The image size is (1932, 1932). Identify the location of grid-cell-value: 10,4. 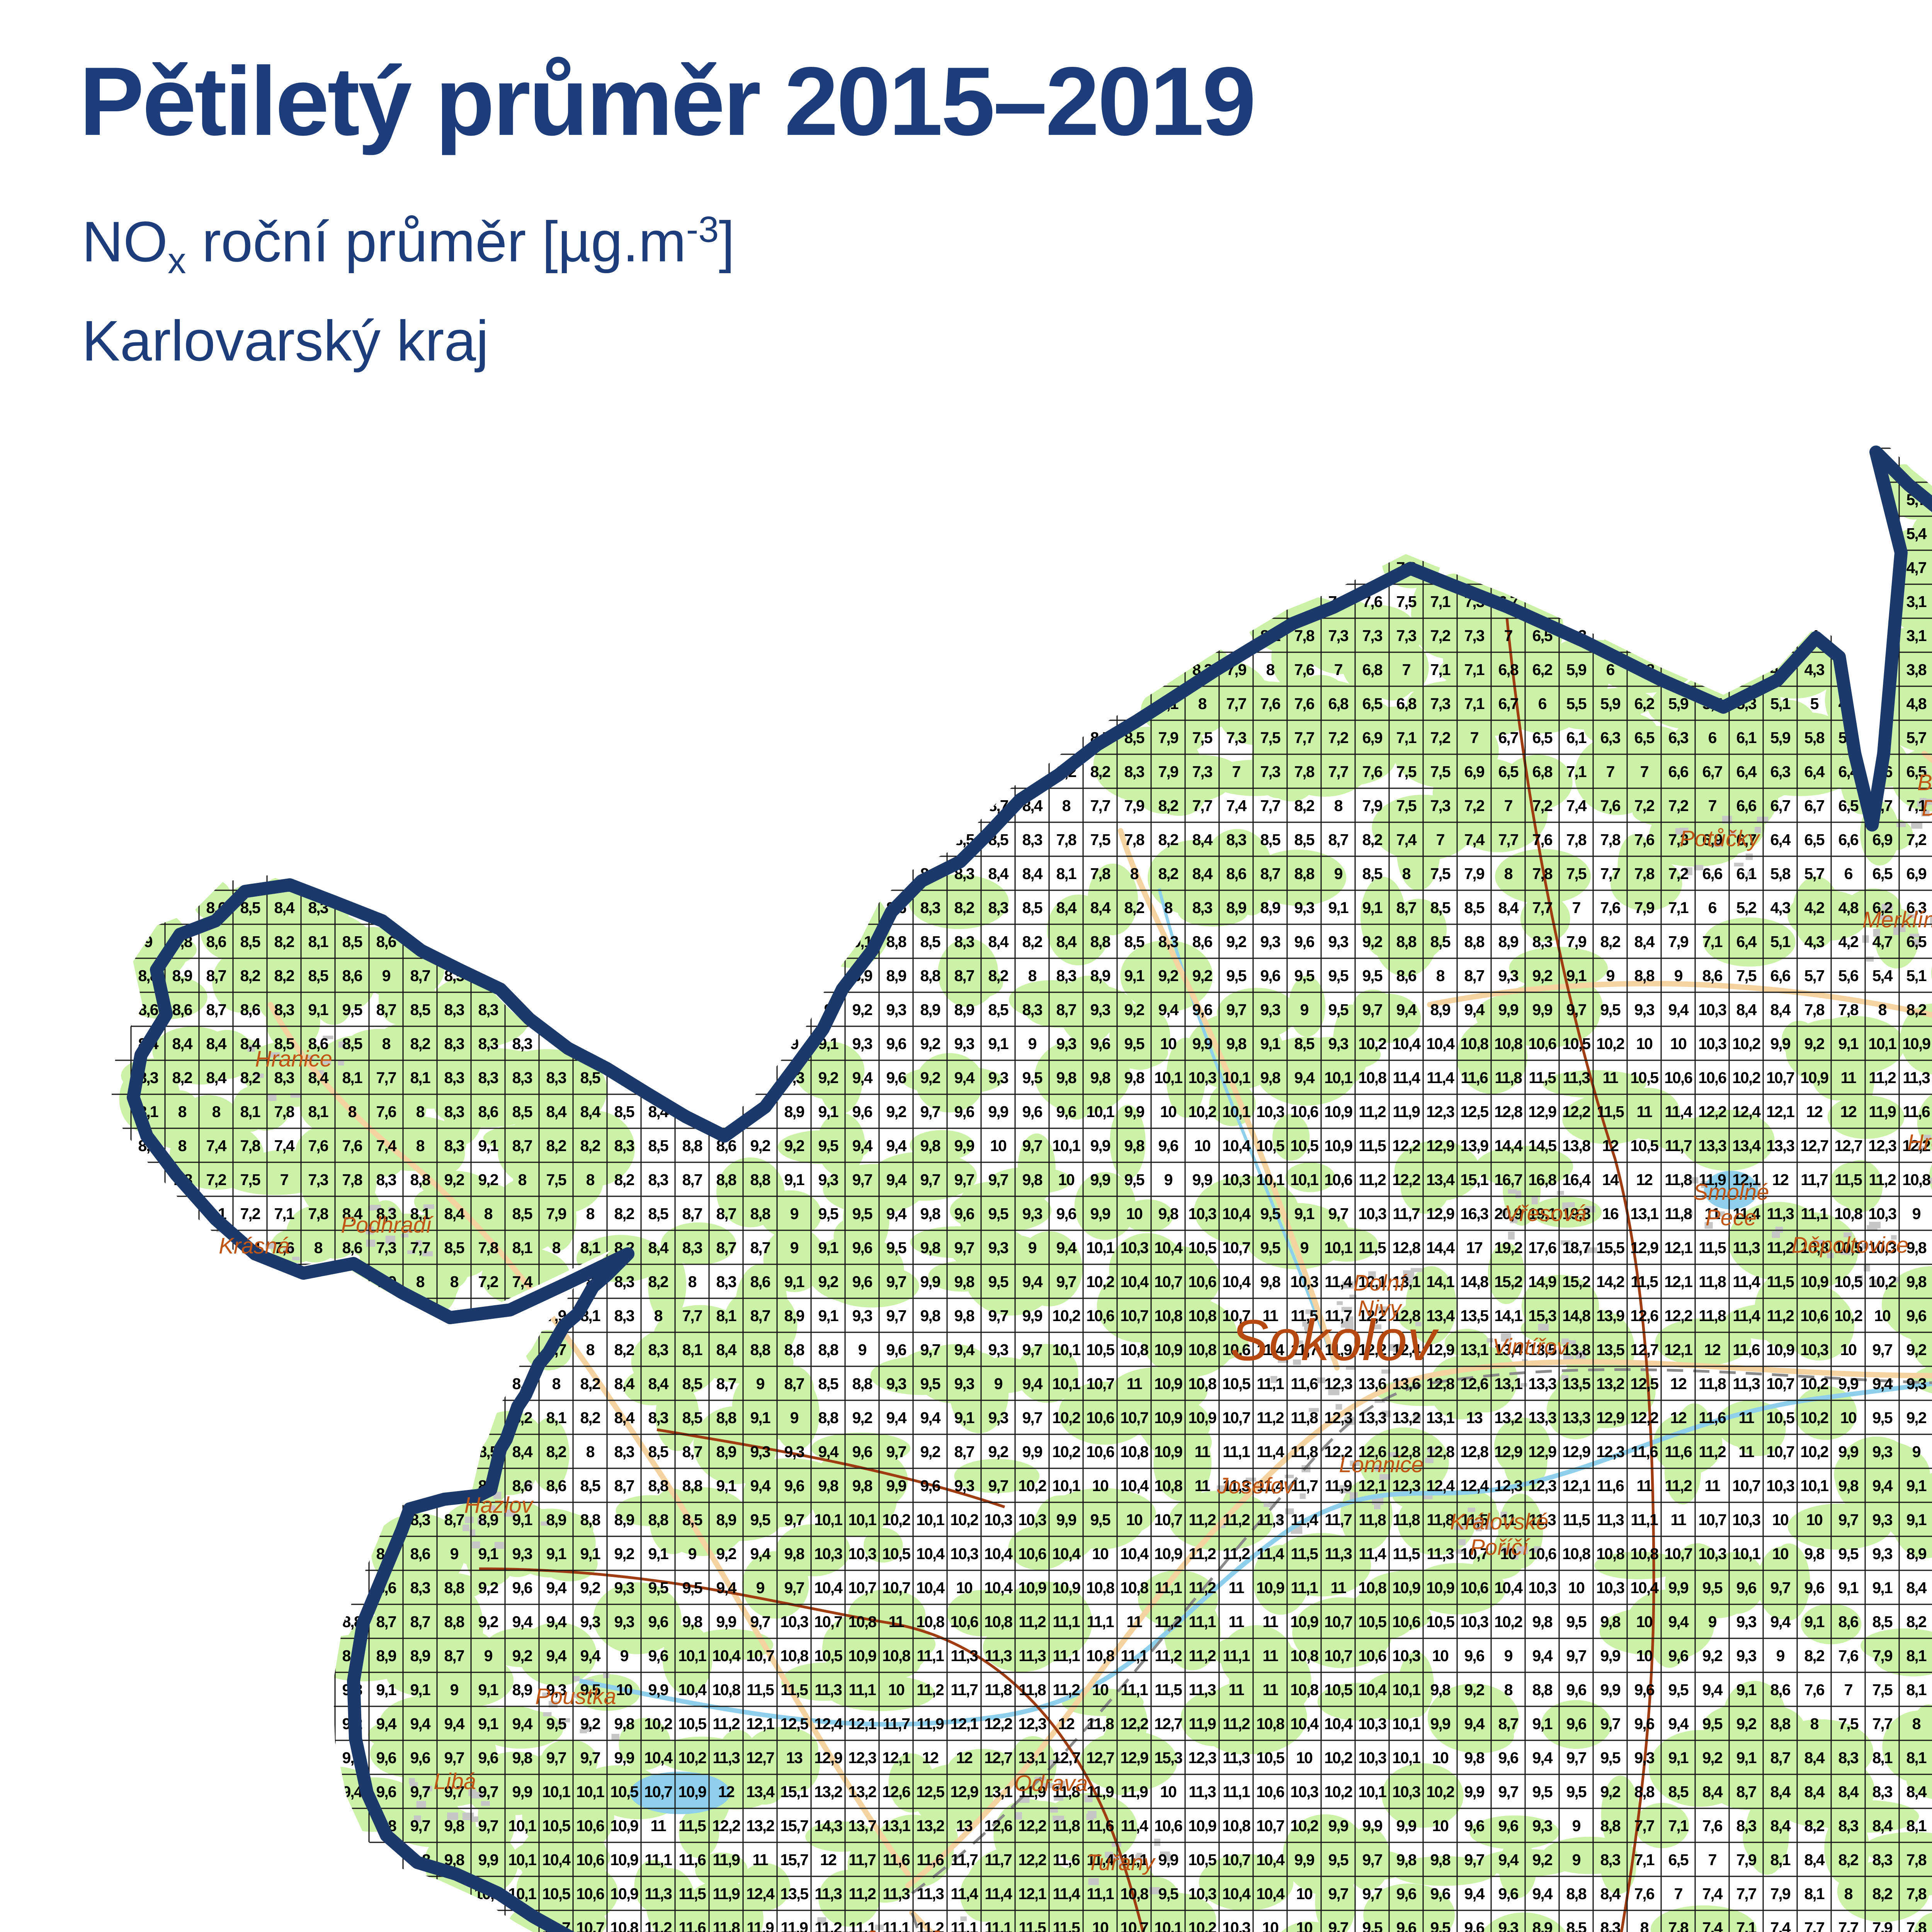
(1134, 1554).